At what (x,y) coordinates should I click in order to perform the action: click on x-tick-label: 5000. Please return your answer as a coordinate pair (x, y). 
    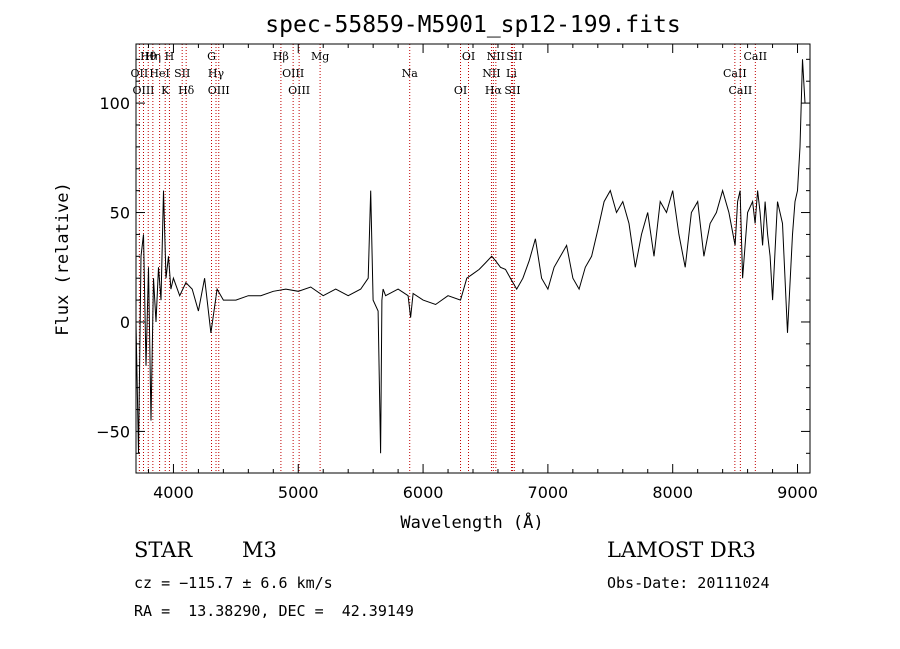
    Looking at the image, I should click on (298, 492).